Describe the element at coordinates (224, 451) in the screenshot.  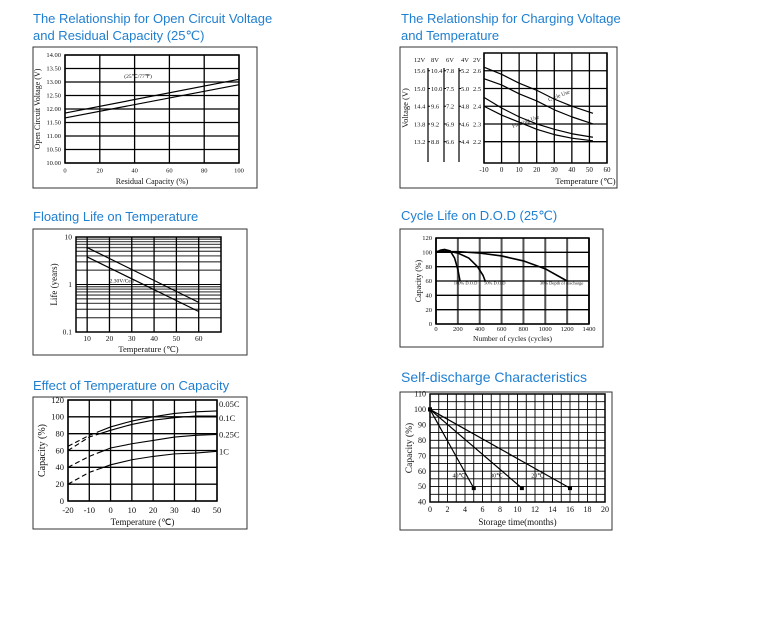
I see `legend-label: 1C` at that location.